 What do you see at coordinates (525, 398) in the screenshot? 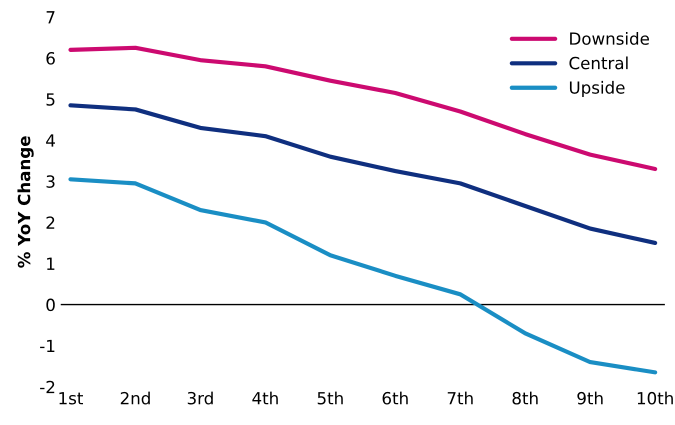
I see `x-tick-label: 8th` at bounding box center [525, 398].